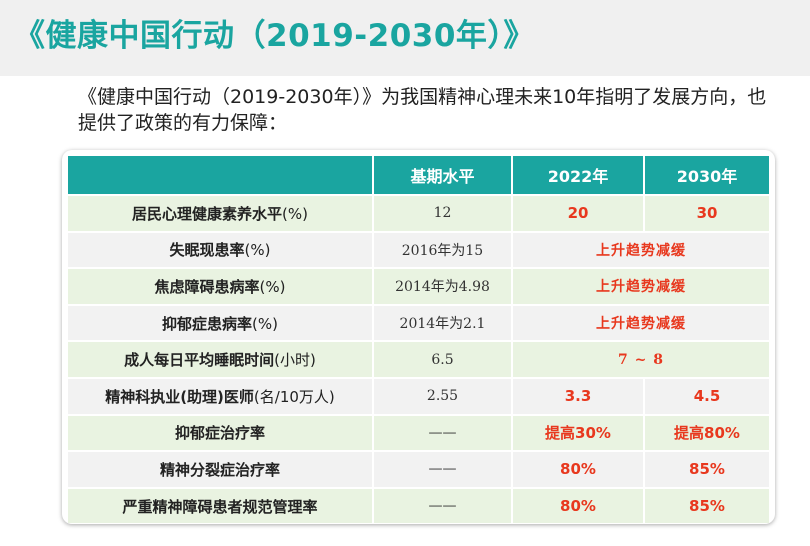 This screenshot has height=546, width=810. What do you see at coordinates (221, 175) in the screenshot?
I see `header-indicator` at bounding box center [221, 175].